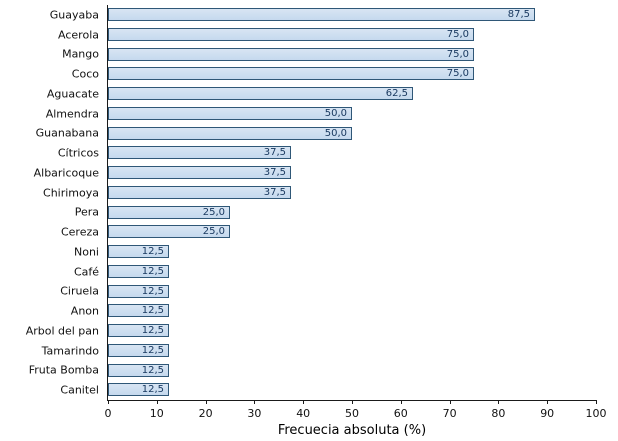  I want to click on bar-value-label: 50,0, so click(335, 113).